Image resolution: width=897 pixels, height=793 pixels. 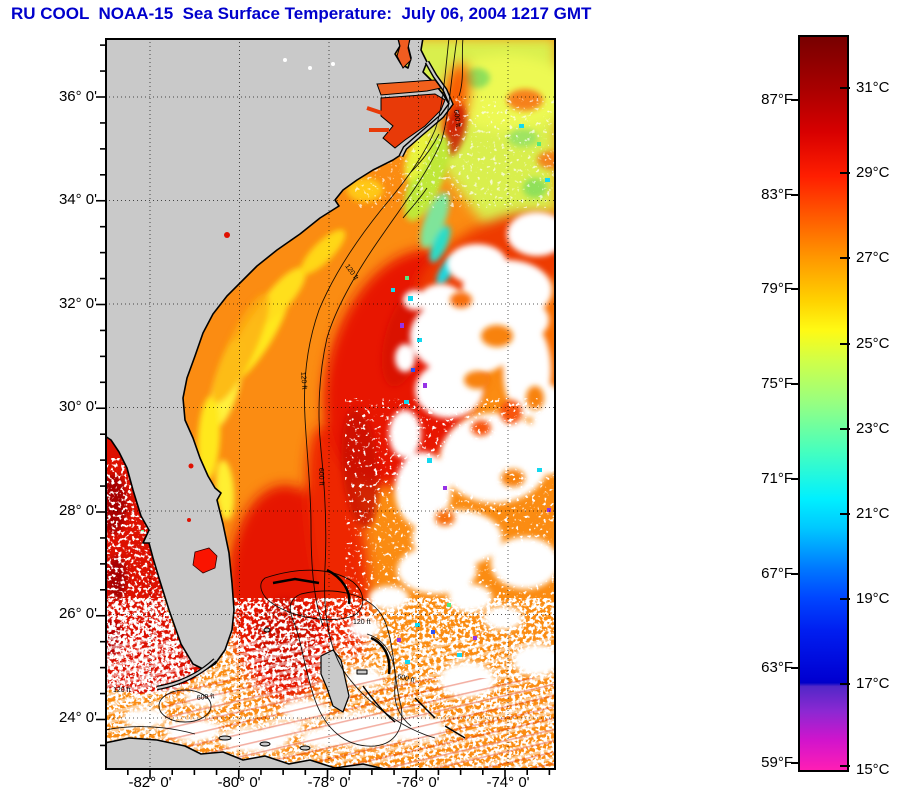 I want to click on colorbar-label-c: 19°C, so click(x=873, y=598).